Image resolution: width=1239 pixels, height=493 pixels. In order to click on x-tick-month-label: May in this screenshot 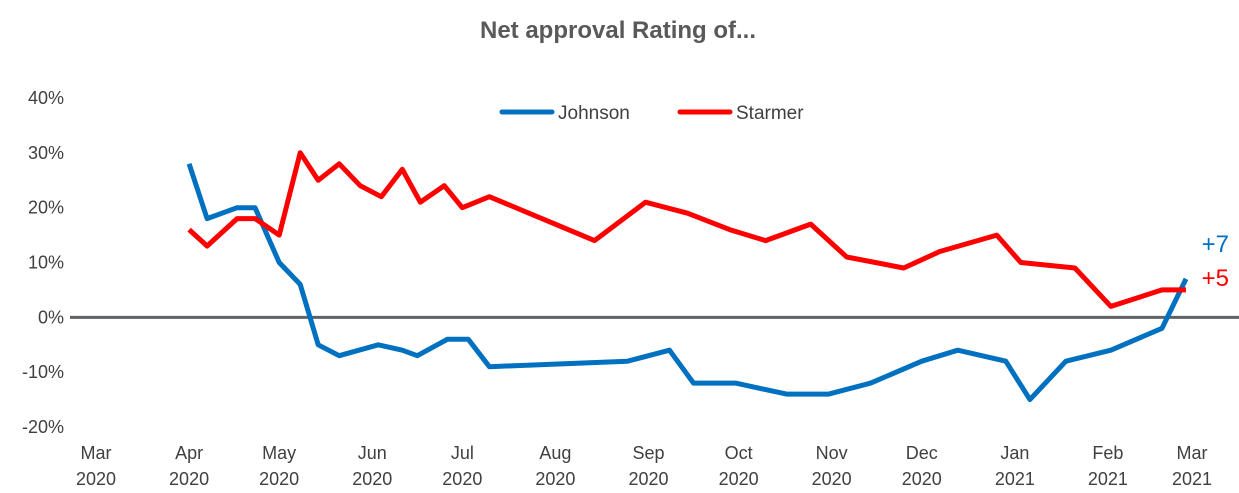, I will do `click(279, 453)`.